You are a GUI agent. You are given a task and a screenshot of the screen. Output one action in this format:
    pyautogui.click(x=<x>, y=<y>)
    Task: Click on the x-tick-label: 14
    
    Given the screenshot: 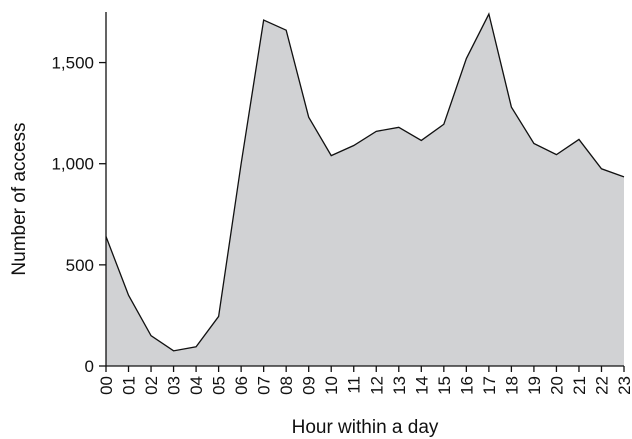 What is the action you would take?
    pyautogui.click(x=421, y=385)
    